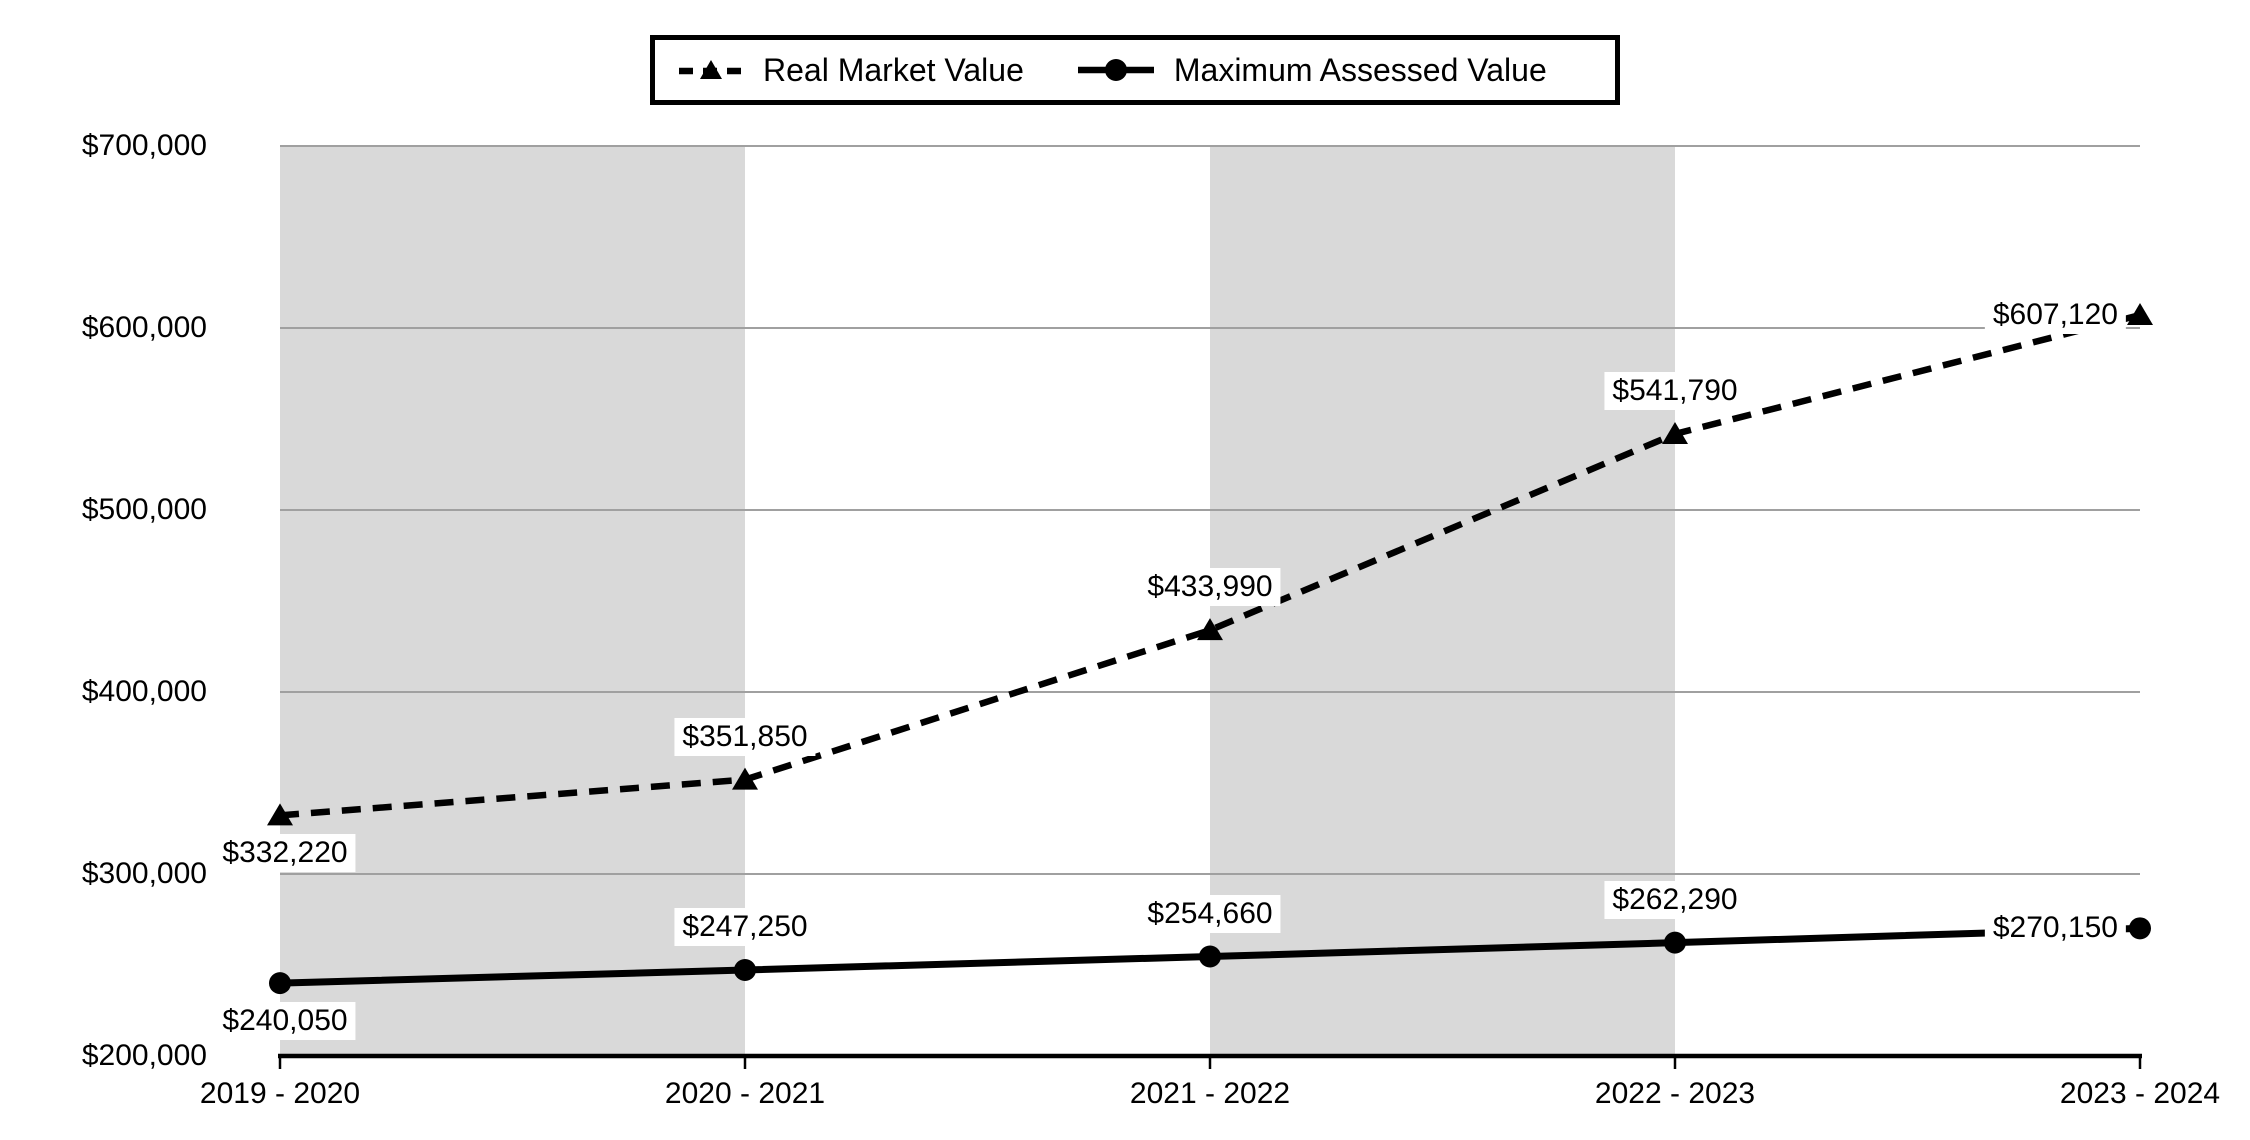 This screenshot has height=1140, width=2250. What do you see at coordinates (745, 1093) in the screenshot?
I see `x-axis-tick-label: 2020 - 2021` at bounding box center [745, 1093].